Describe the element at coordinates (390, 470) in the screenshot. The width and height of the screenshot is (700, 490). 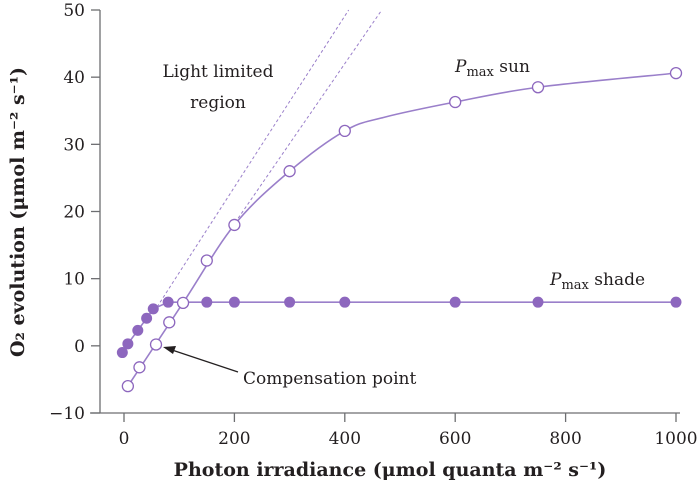
I see `x-axis-label: Photon irradiance (μmol quanta m⁻² s⁻¹)` at that location.